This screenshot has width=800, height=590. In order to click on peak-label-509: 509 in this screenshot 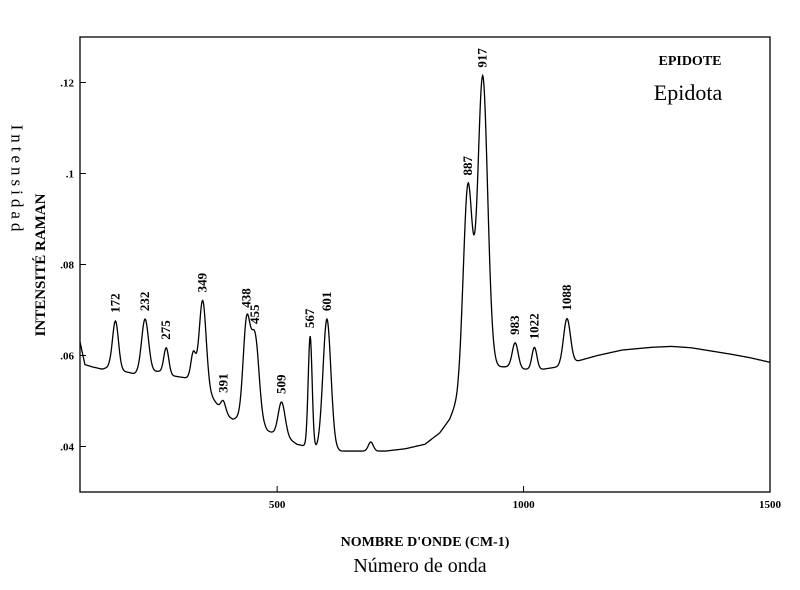, I will do `click(281, 384)`.